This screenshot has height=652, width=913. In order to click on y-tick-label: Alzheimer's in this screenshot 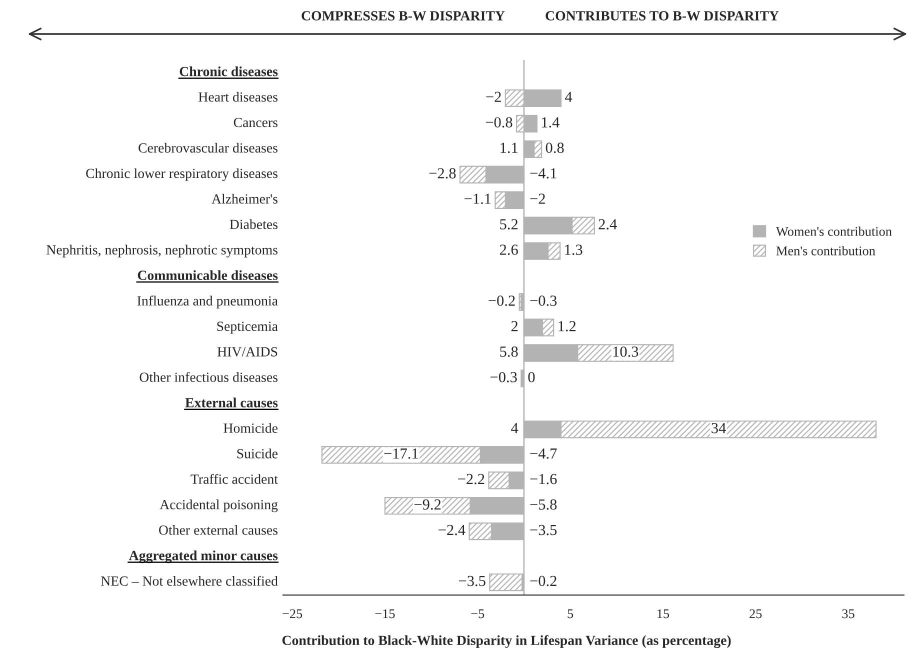, I will do `click(245, 199)`.